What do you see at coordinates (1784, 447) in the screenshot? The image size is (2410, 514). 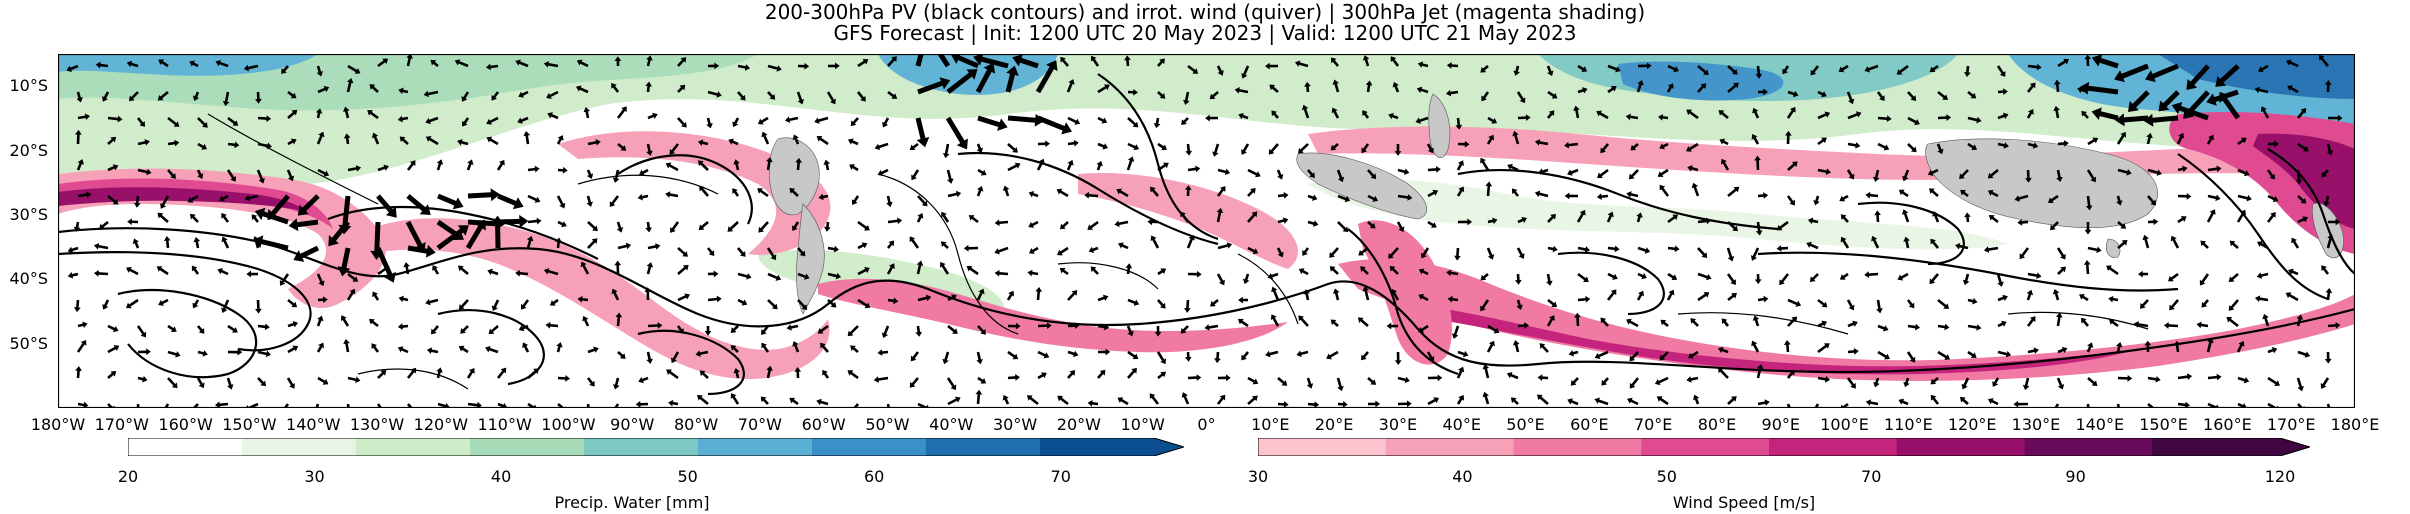 I see `colorbar-outline` at bounding box center [1784, 447].